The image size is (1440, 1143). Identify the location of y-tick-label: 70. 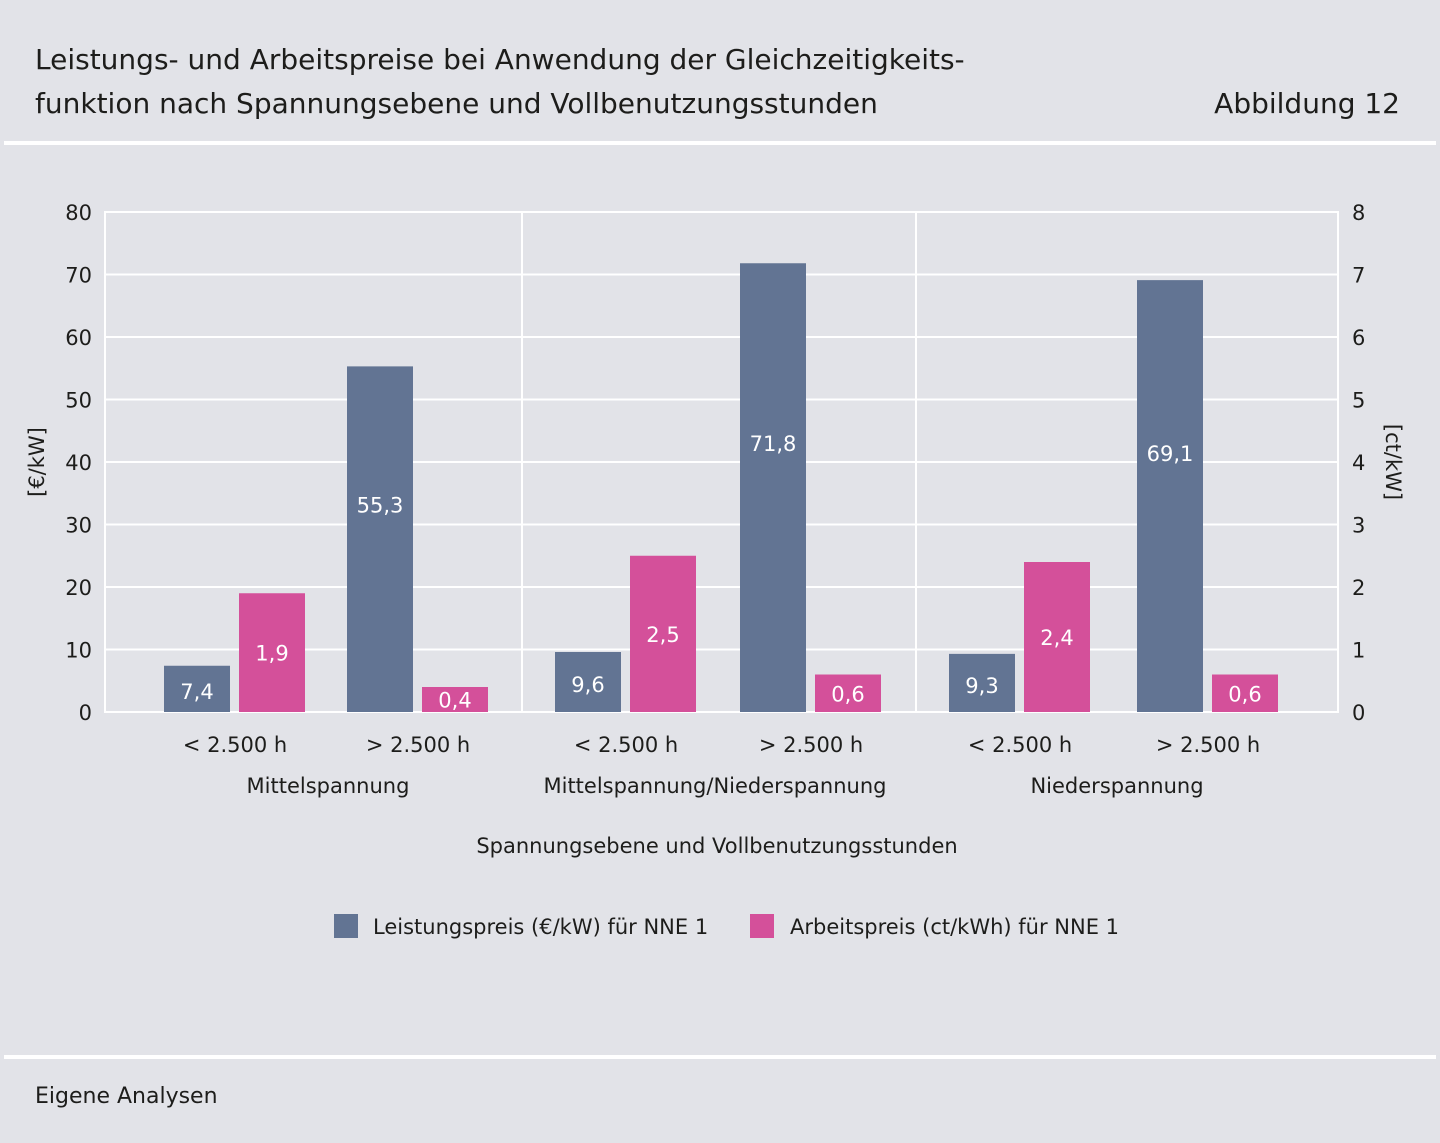
(78, 276).